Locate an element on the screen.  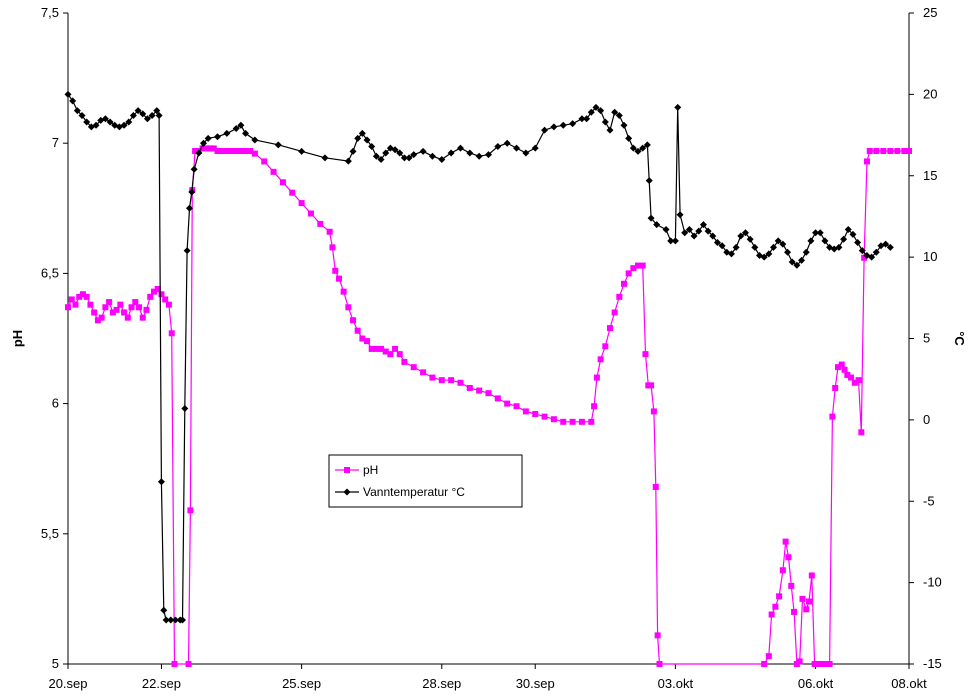
x-tick-label: 25.sep is located at coordinates (301, 683).